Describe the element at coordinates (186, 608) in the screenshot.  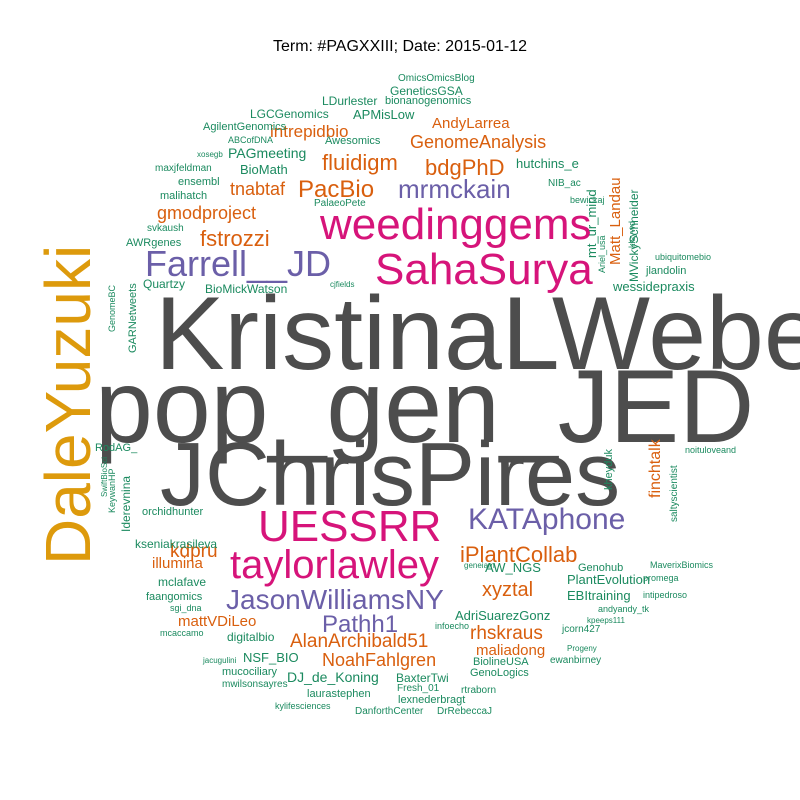
I see `word: sgi_dna` at that location.